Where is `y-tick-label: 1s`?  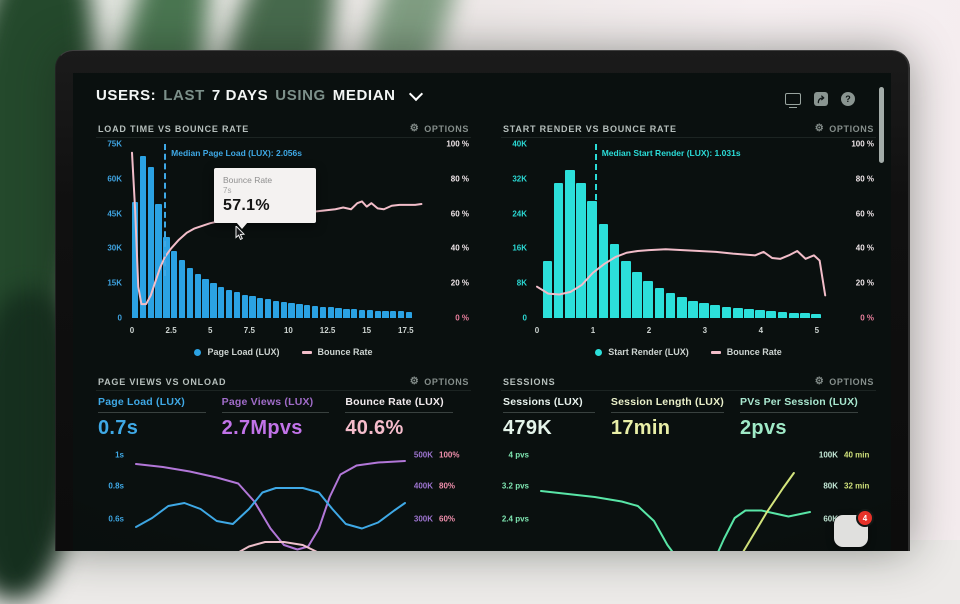 y-tick-label: 1s is located at coordinates (119, 455).